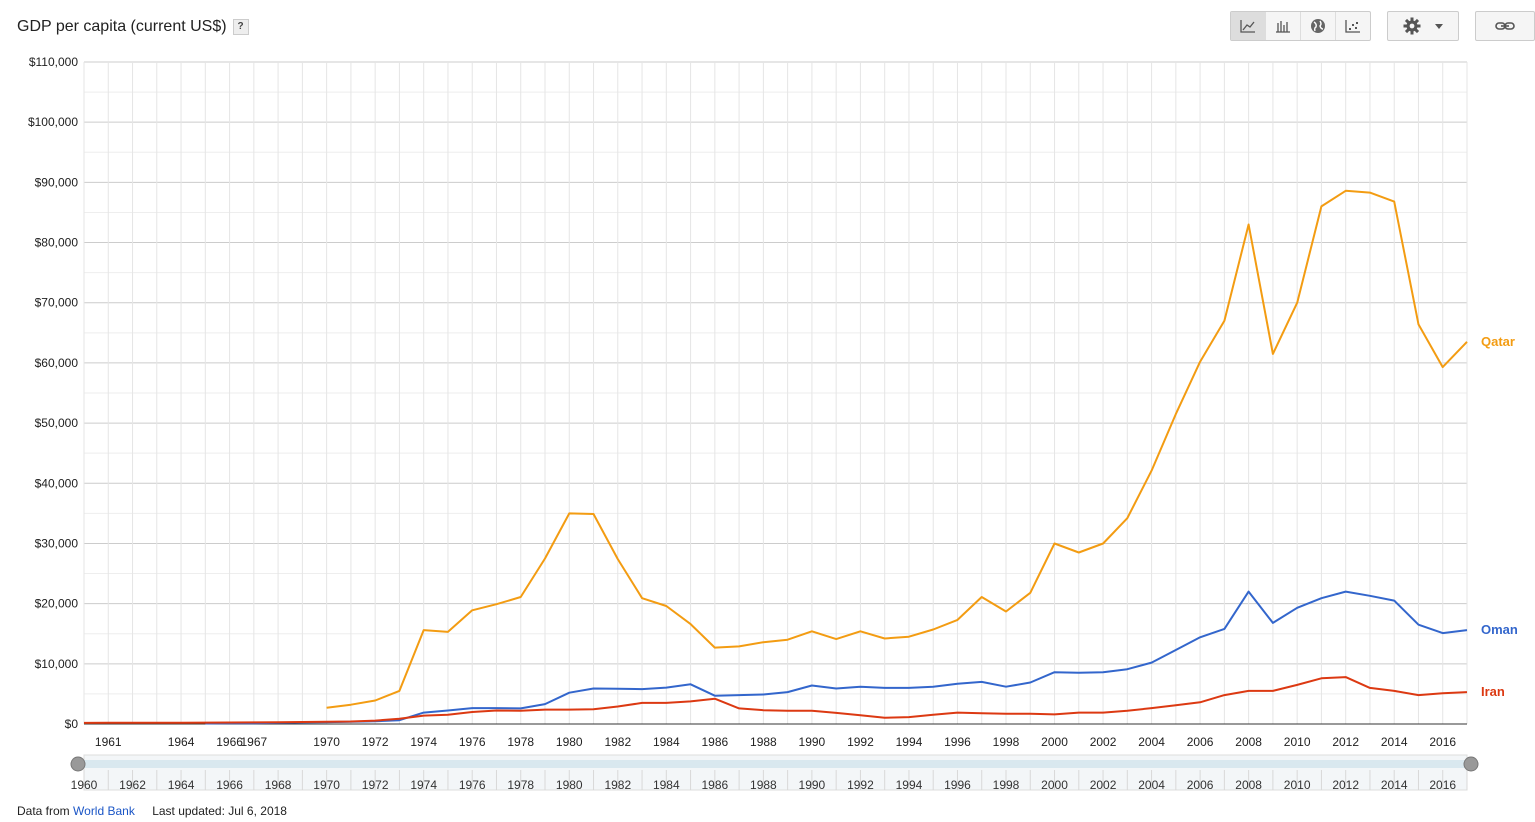 The width and height of the screenshot is (1535, 822). What do you see at coordinates (909, 742) in the screenshot?
I see `x-tick-label: 1994` at bounding box center [909, 742].